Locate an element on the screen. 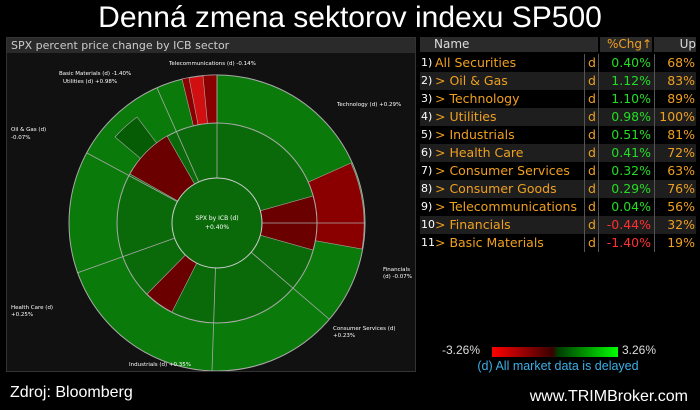 The height and width of the screenshot is (410, 700). page-title: Denná zmena sektorov indexu SP500 is located at coordinates (350, 17).